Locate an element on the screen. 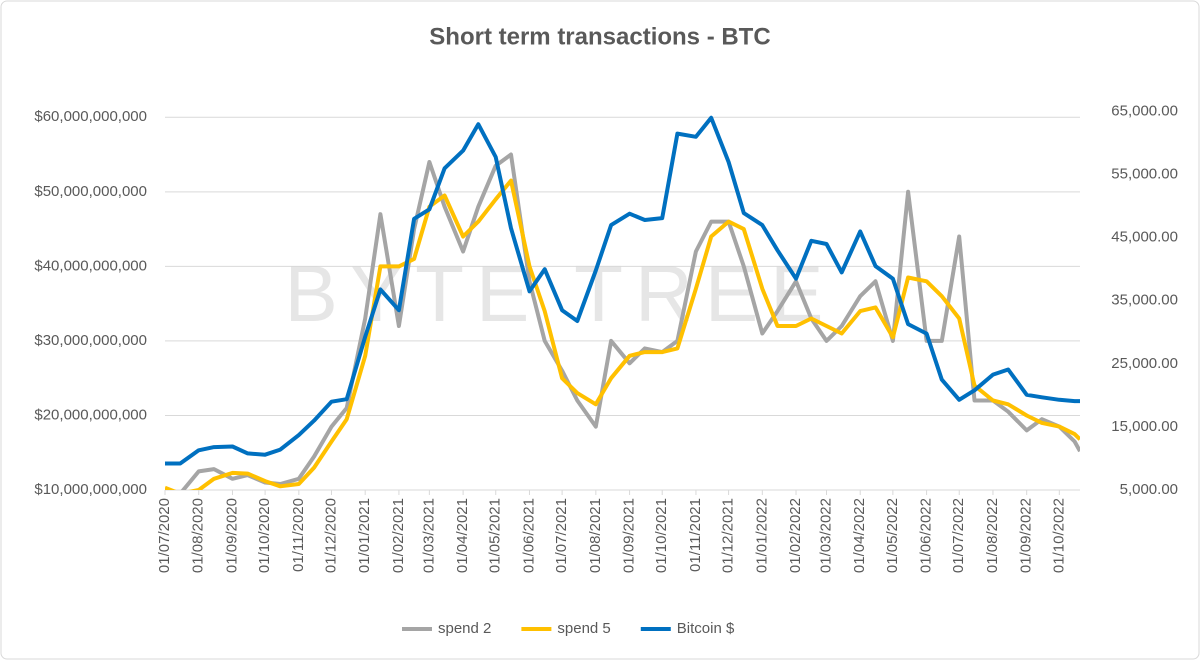  y-tick-label: $30,000,000,000 is located at coordinates (90, 340).